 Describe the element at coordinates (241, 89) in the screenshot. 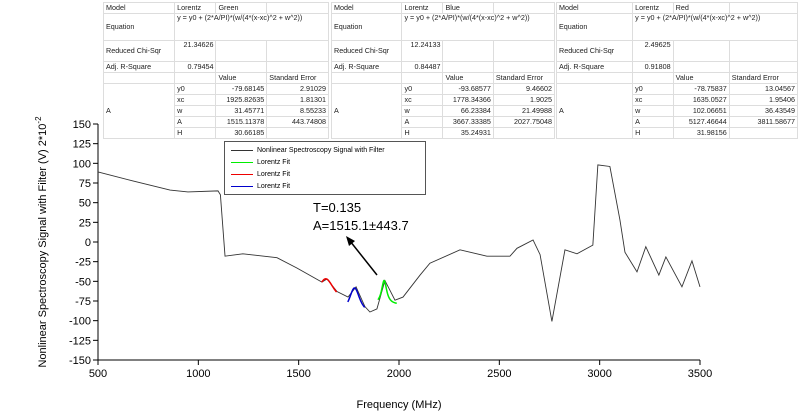

I see `cell-value: -79.68145` at that location.